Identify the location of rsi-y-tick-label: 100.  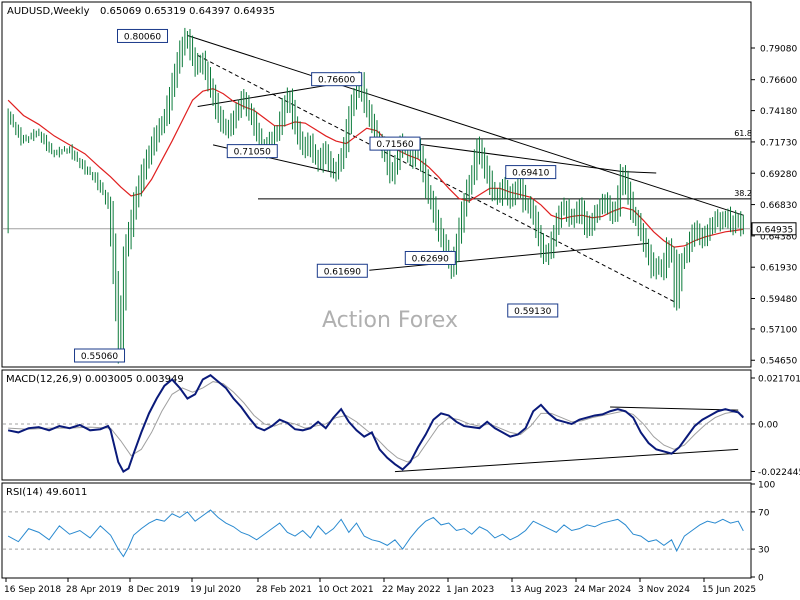
(766, 486).